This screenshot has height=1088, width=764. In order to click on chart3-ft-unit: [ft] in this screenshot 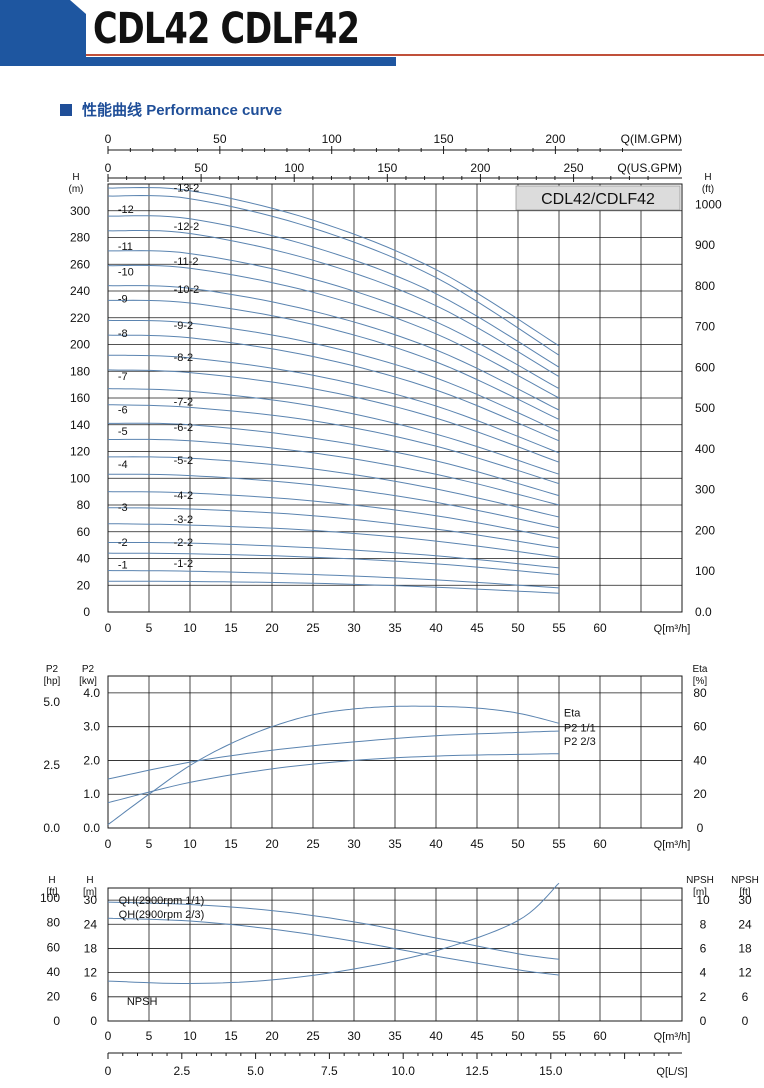, I will do `click(51, 892)`.